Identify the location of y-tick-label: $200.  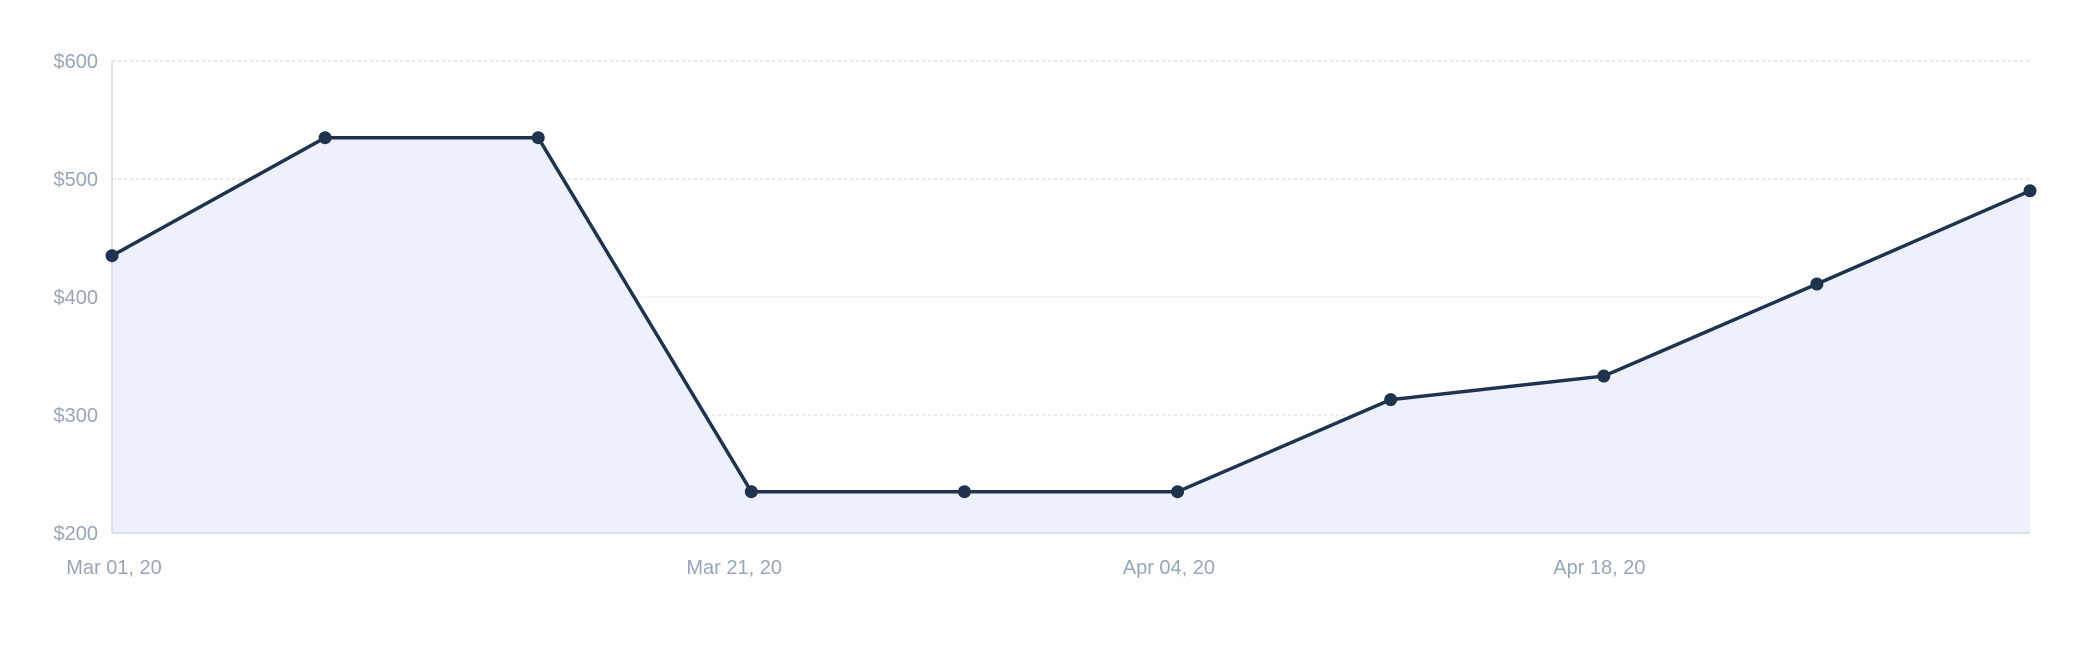
(76, 534).